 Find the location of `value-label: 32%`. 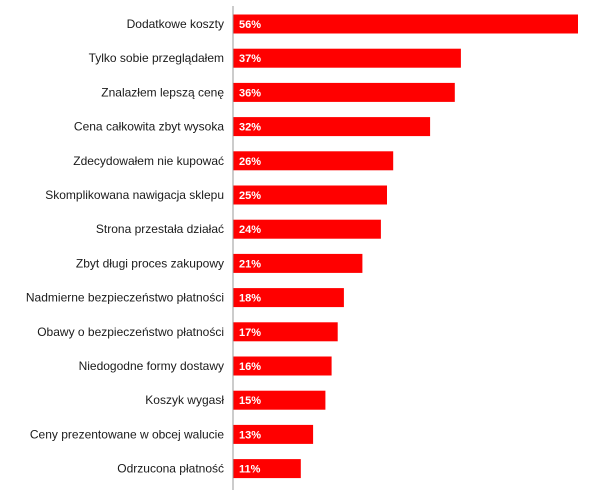

value-label: 32% is located at coordinates (250, 128).